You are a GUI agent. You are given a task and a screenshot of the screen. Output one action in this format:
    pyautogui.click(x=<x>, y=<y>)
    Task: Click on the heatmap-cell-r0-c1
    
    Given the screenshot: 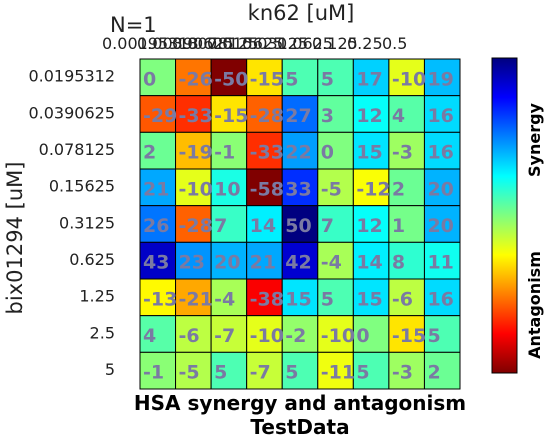 What is the action you would take?
    pyautogui.click(x=193, y=77)
    